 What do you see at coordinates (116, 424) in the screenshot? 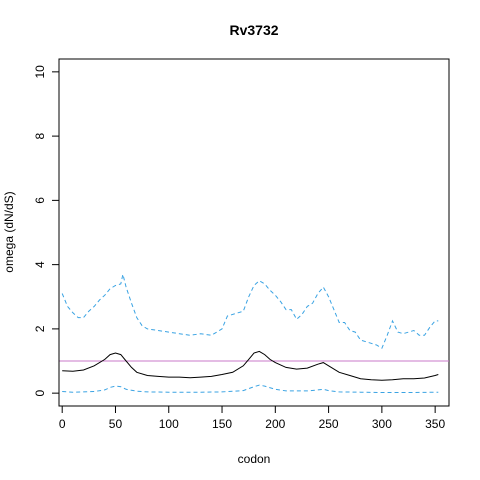
I see `x-tick-label: 50` at bounding box center [116, 424].